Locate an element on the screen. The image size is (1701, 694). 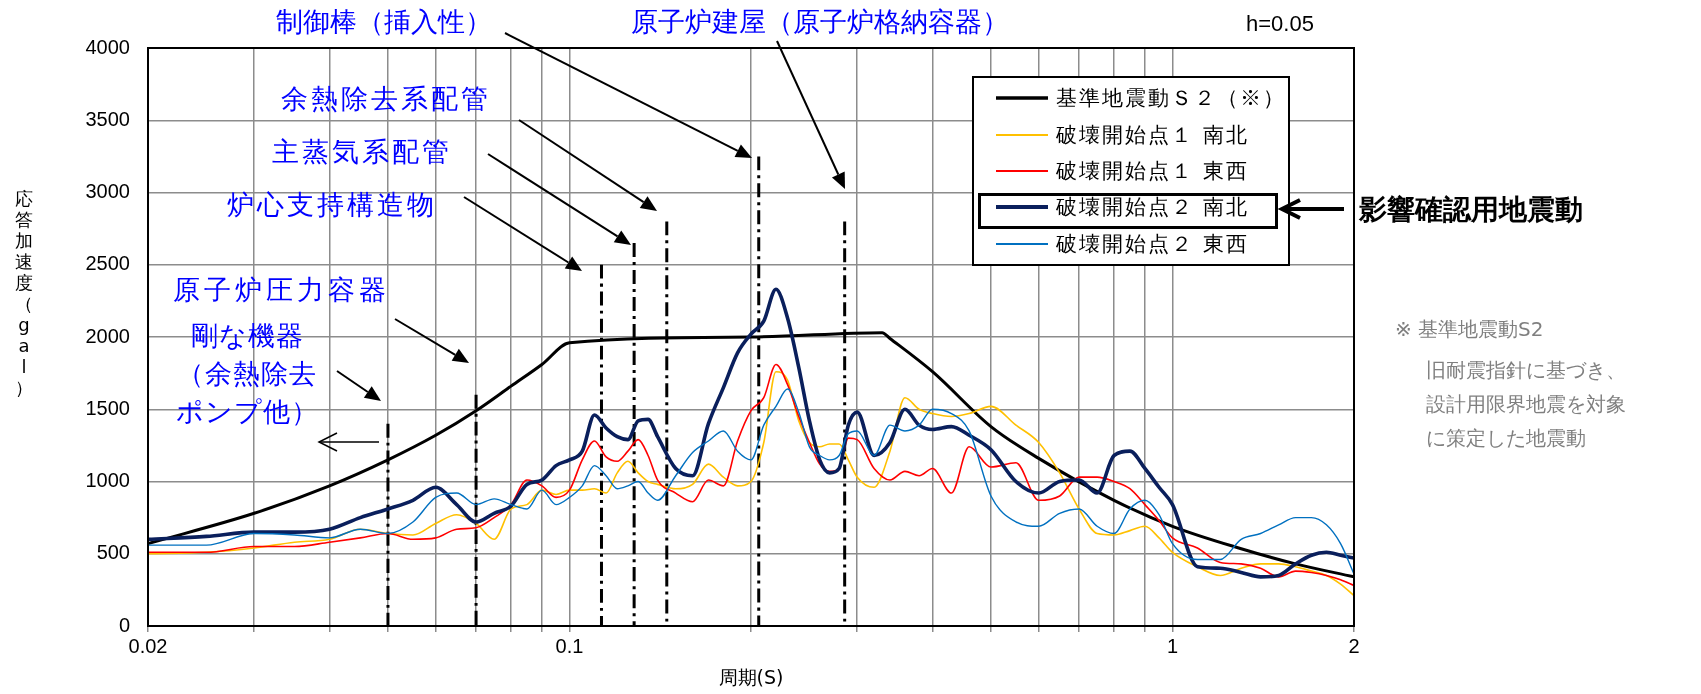
x-tick-label: 0.1 is located at coordinates (569, 645).